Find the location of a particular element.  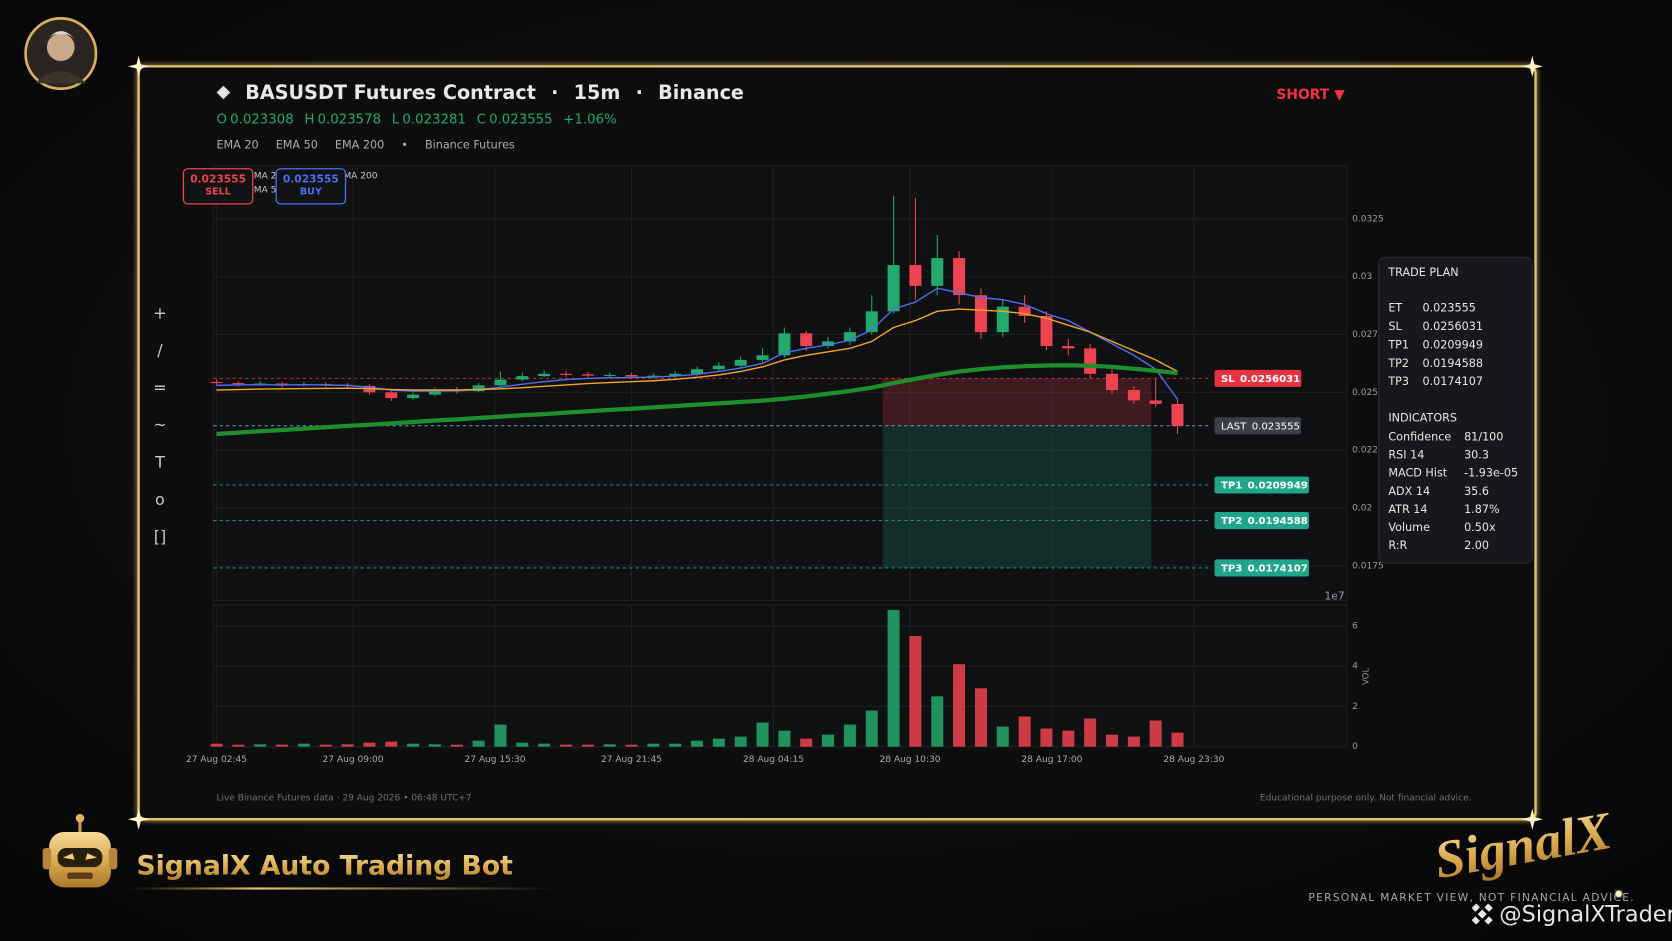

order-button: 0.023555 SELL is located at coordinates (218, 186).